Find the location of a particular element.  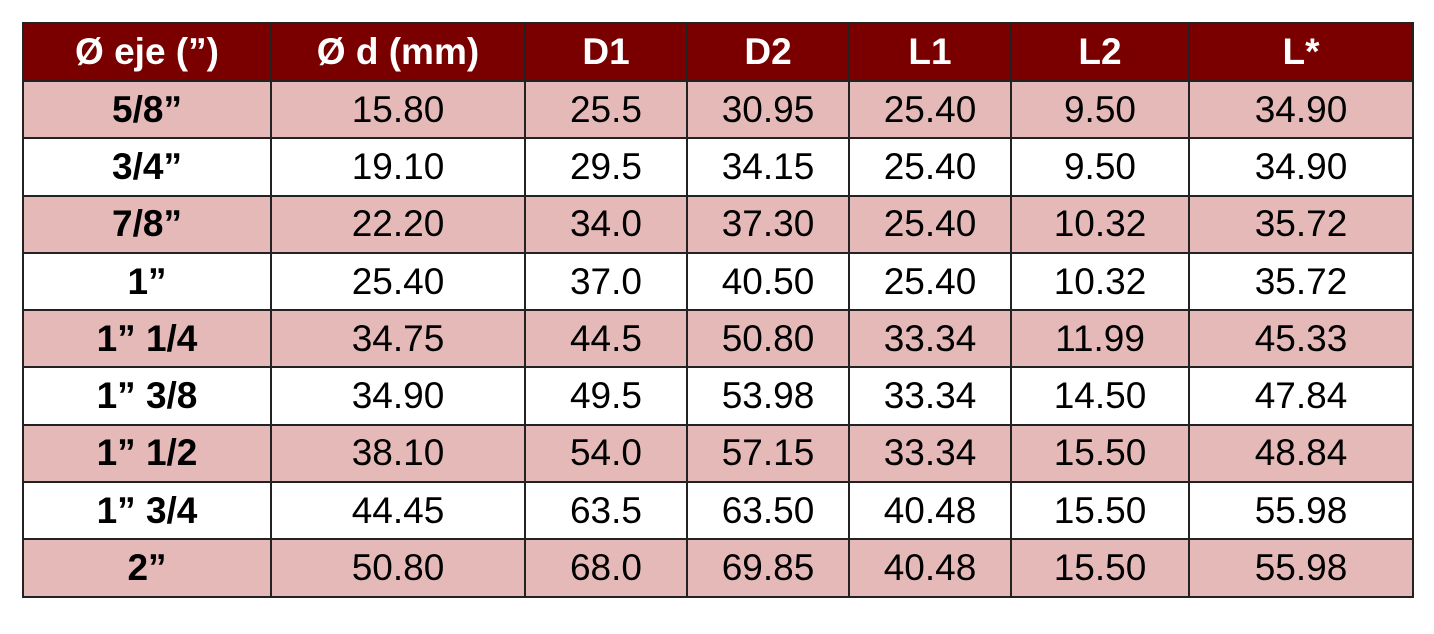

table-row: 1” 1/2 38.10 54.0 57.15 33.34 15.50 48.84 is located at coordinates (718, 453).